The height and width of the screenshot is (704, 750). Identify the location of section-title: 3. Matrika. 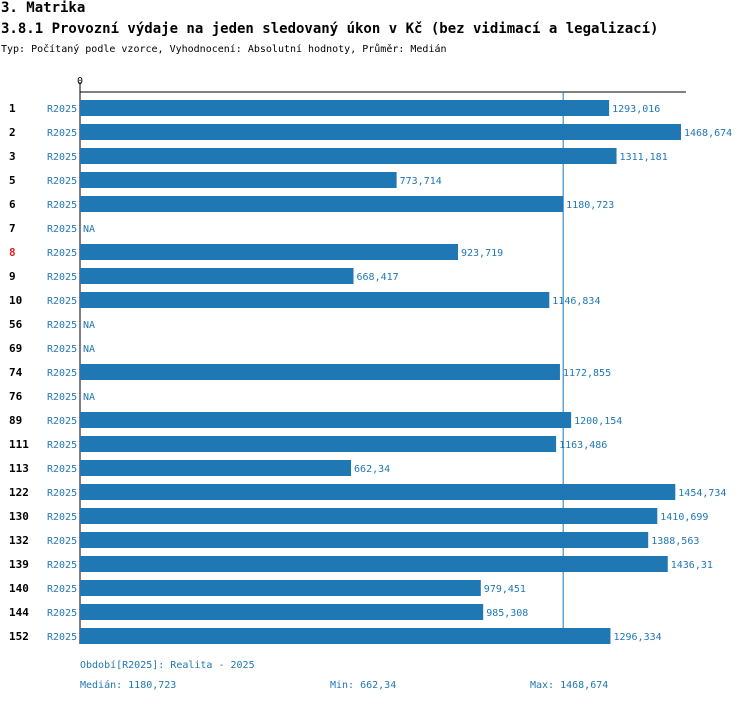
(43, 8).